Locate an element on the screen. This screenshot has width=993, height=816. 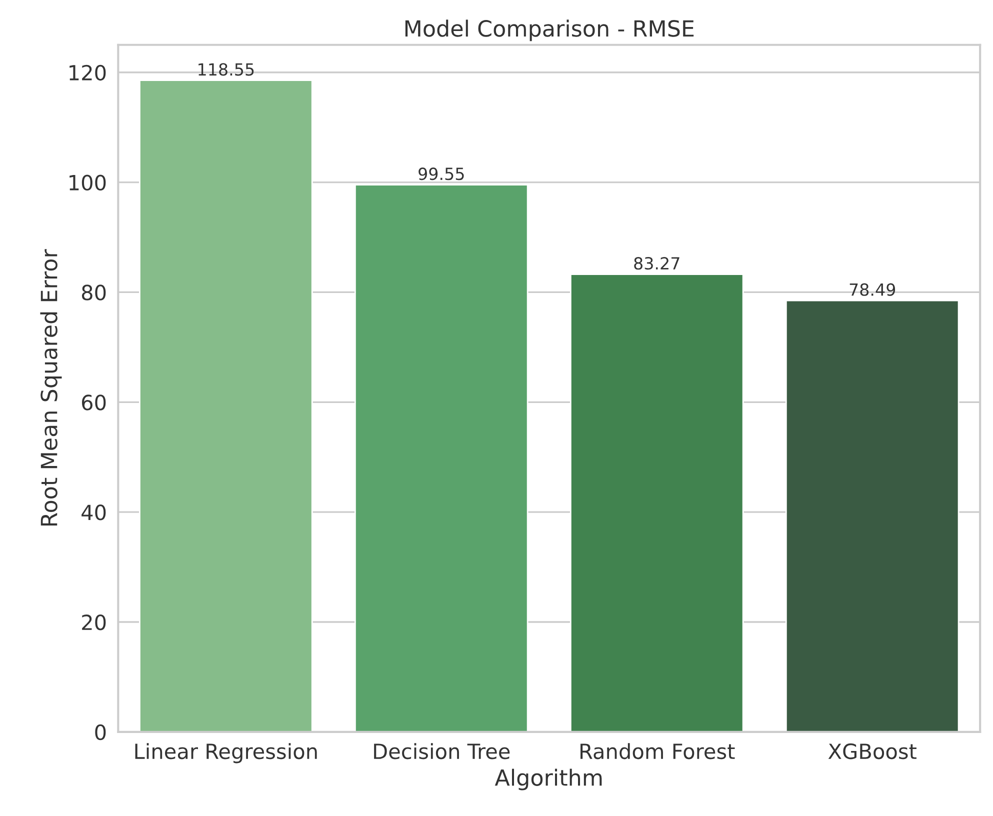
x-tick-label: Random Forest is located at coordinates (657, 751).